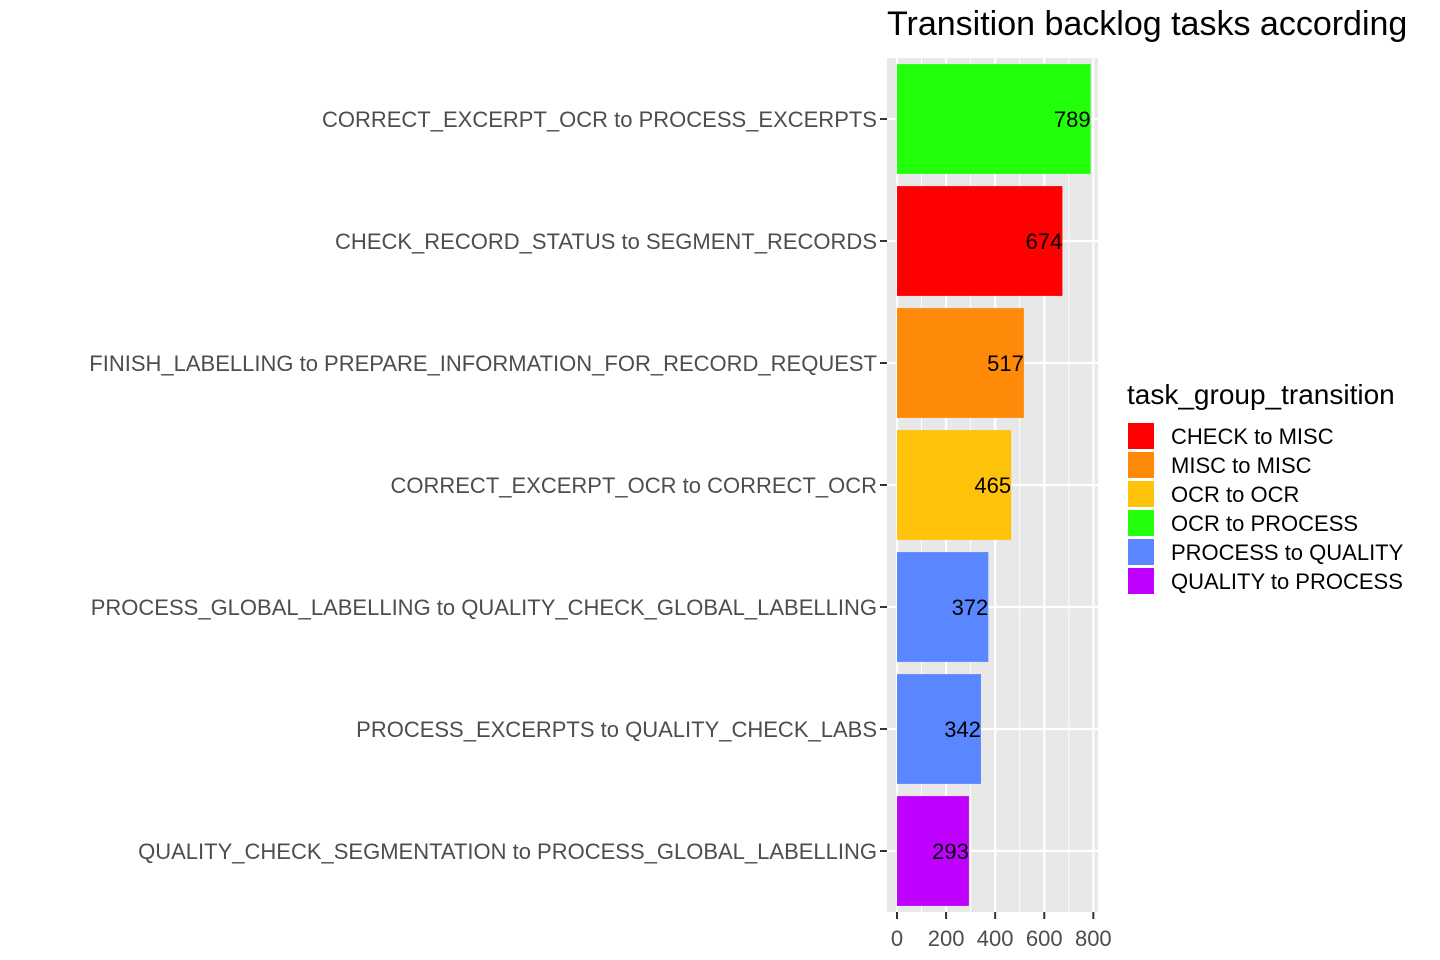  I want to click on legend-label: QUALITY to PROCESS, so click(1287, 581).